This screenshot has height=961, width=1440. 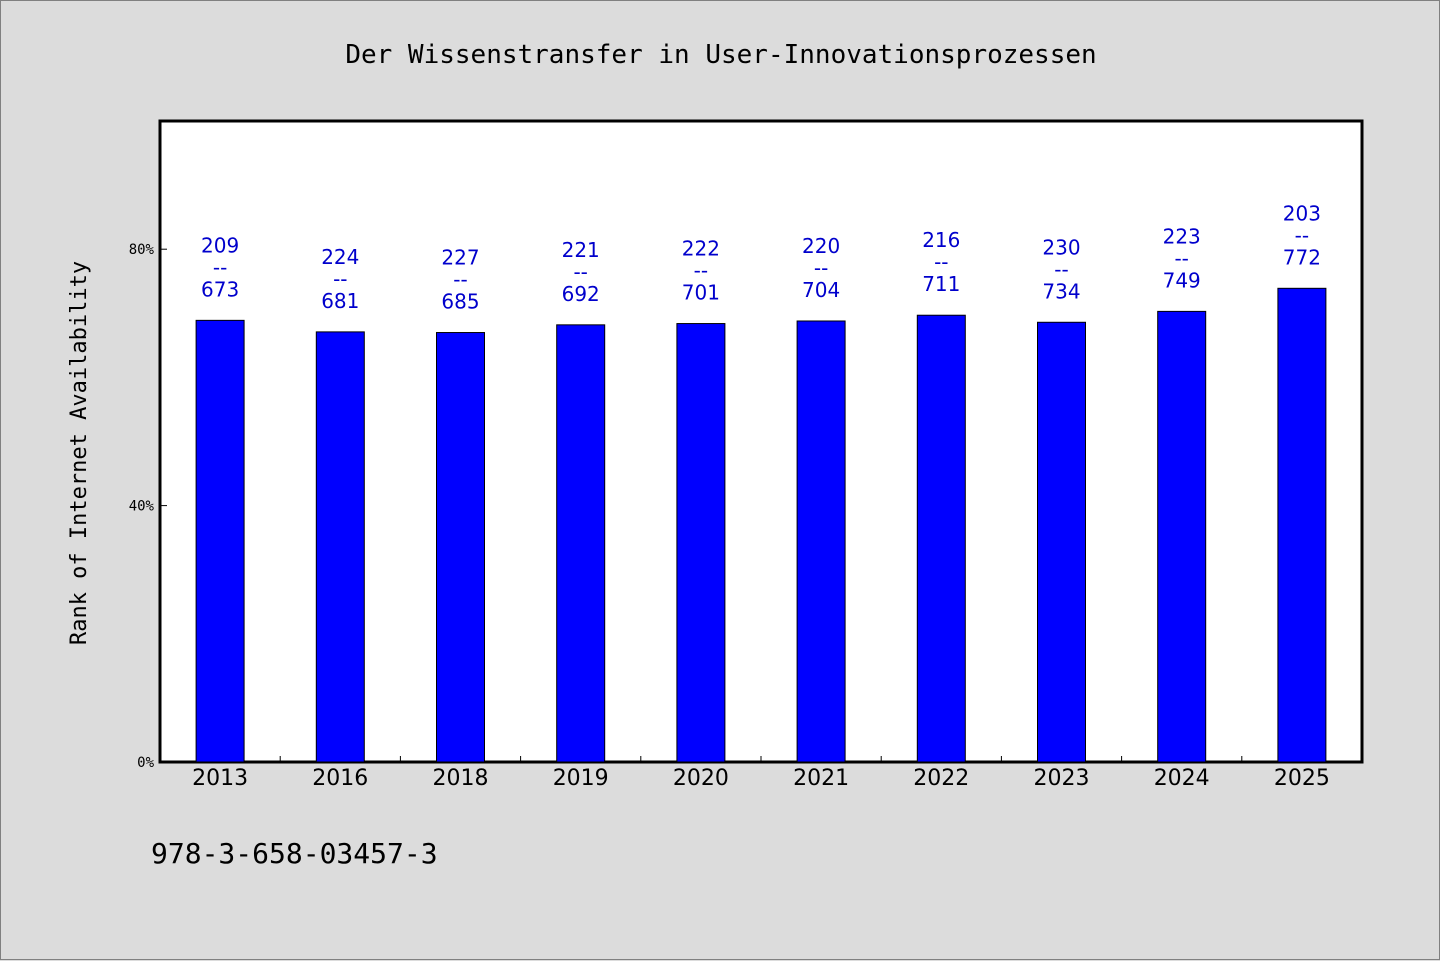 What do you see at coordinates (142, 250) in the screenshot?
I see `y-tick-label: 80%` at bounding box center [142, 250].